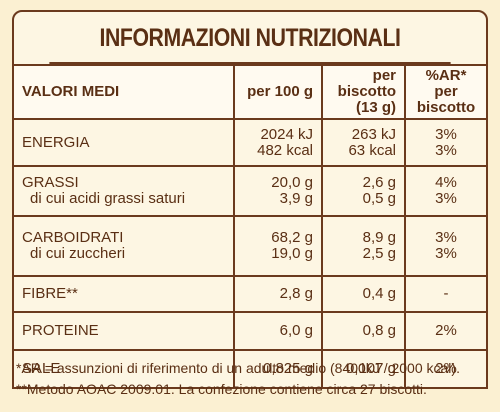 This screenshot has height=412, width=500. Describe the element at coordinates (379, 198) in the screenshot. I see `cell-text: 0,5 g` at that location.